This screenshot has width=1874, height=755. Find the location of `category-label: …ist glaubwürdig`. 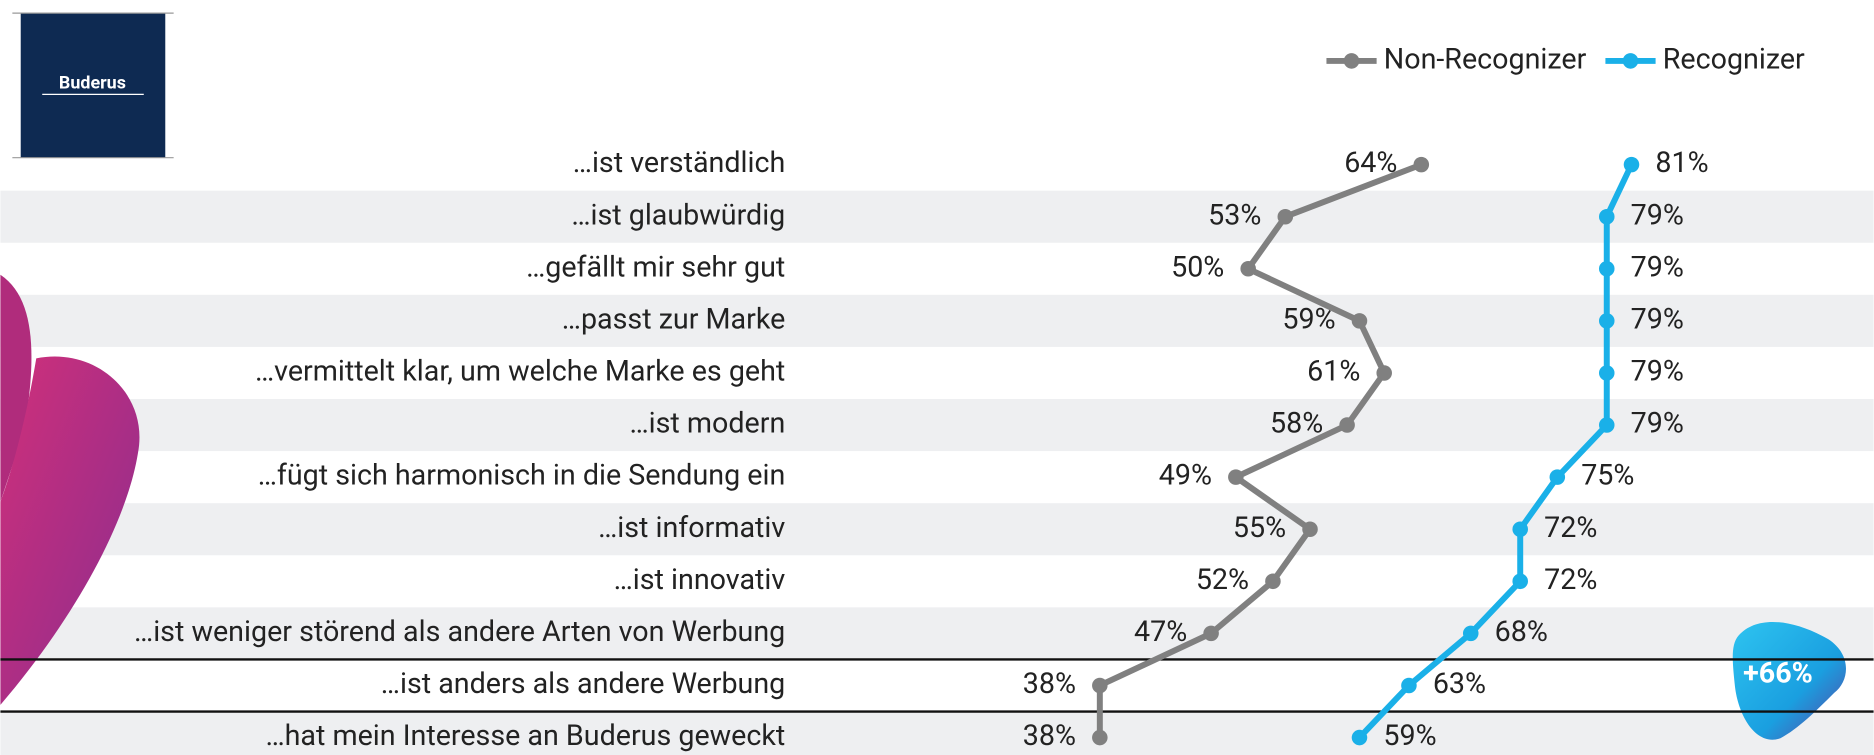

category-label: …ist glaubwürdig is located at coordinates (678, 214).